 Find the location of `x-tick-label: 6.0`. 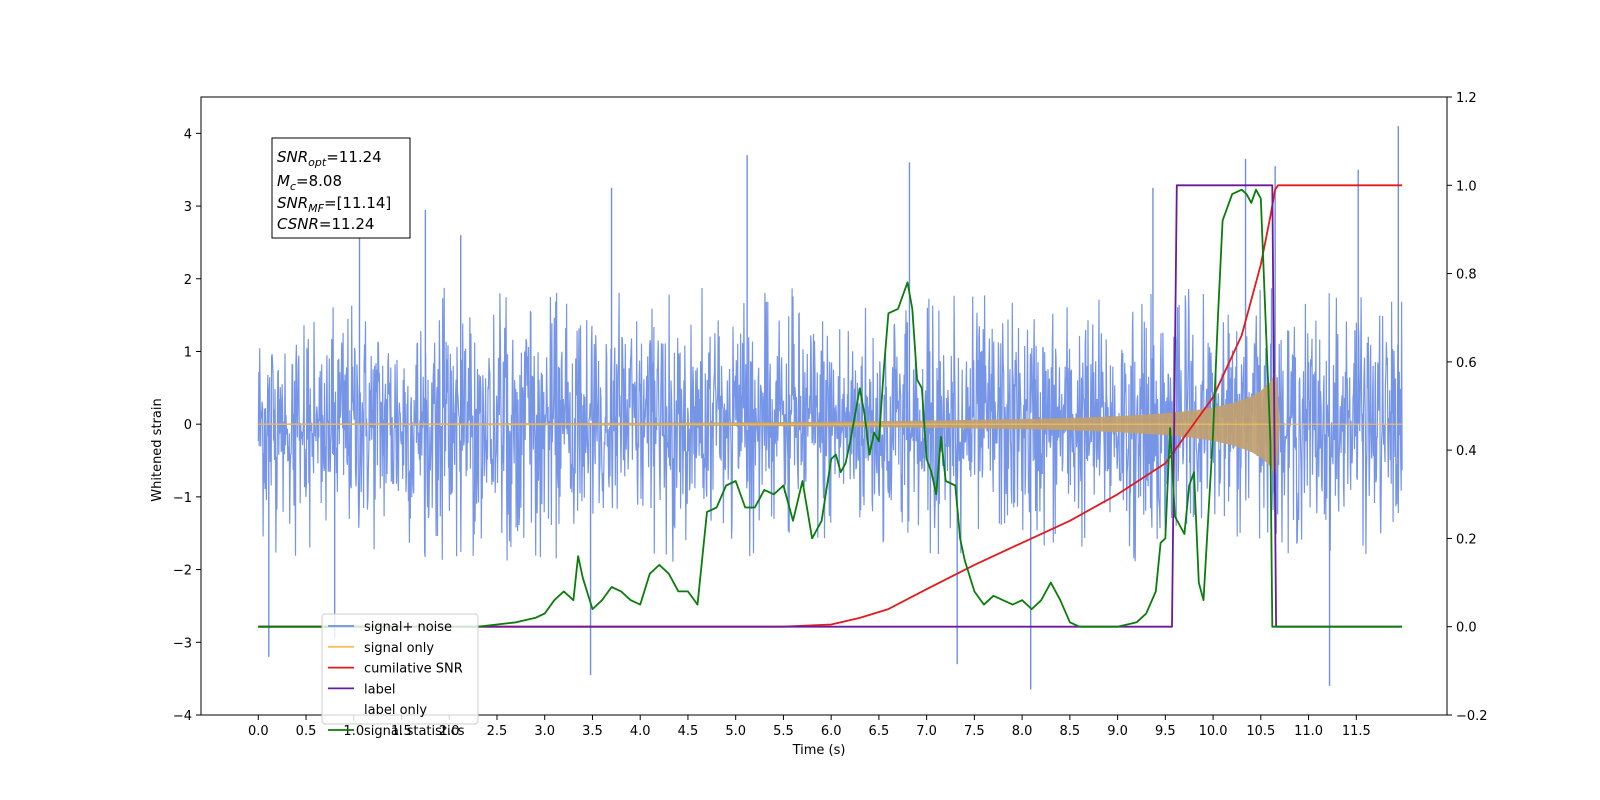

x-tick-label: 6.0 is located at coordinates (831, 731).